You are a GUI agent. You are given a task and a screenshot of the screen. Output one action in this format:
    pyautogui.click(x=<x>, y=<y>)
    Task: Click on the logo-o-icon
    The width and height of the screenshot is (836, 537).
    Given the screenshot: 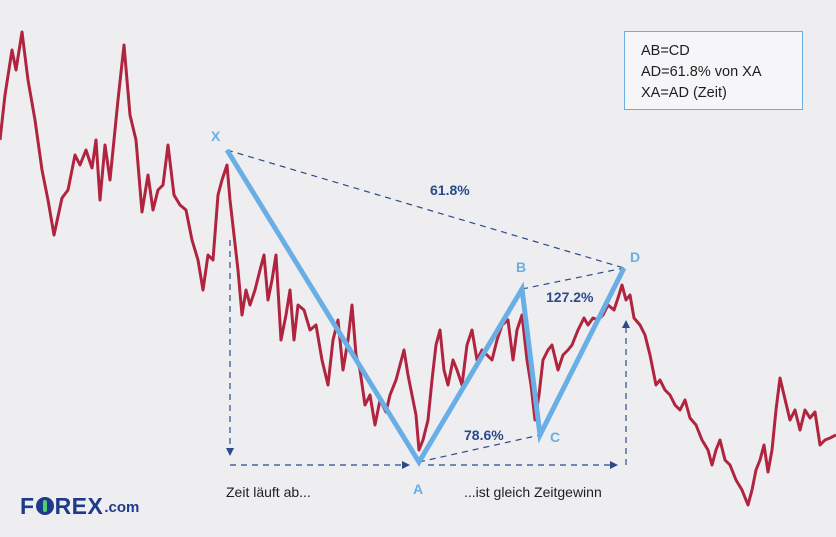 What is the action you would take?
    pyautogui.click(x=44, y=506)
    